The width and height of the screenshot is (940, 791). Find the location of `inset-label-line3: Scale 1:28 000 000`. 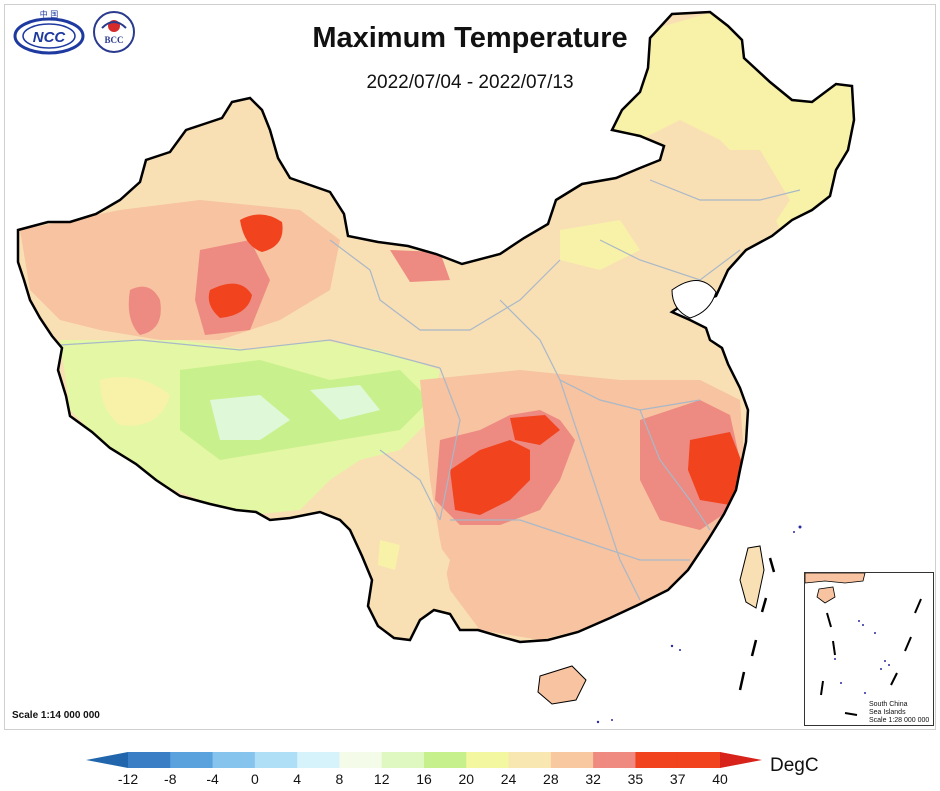

inset-label-line3: Scale 1:28 000 000 is located at coordinates (899, 720).